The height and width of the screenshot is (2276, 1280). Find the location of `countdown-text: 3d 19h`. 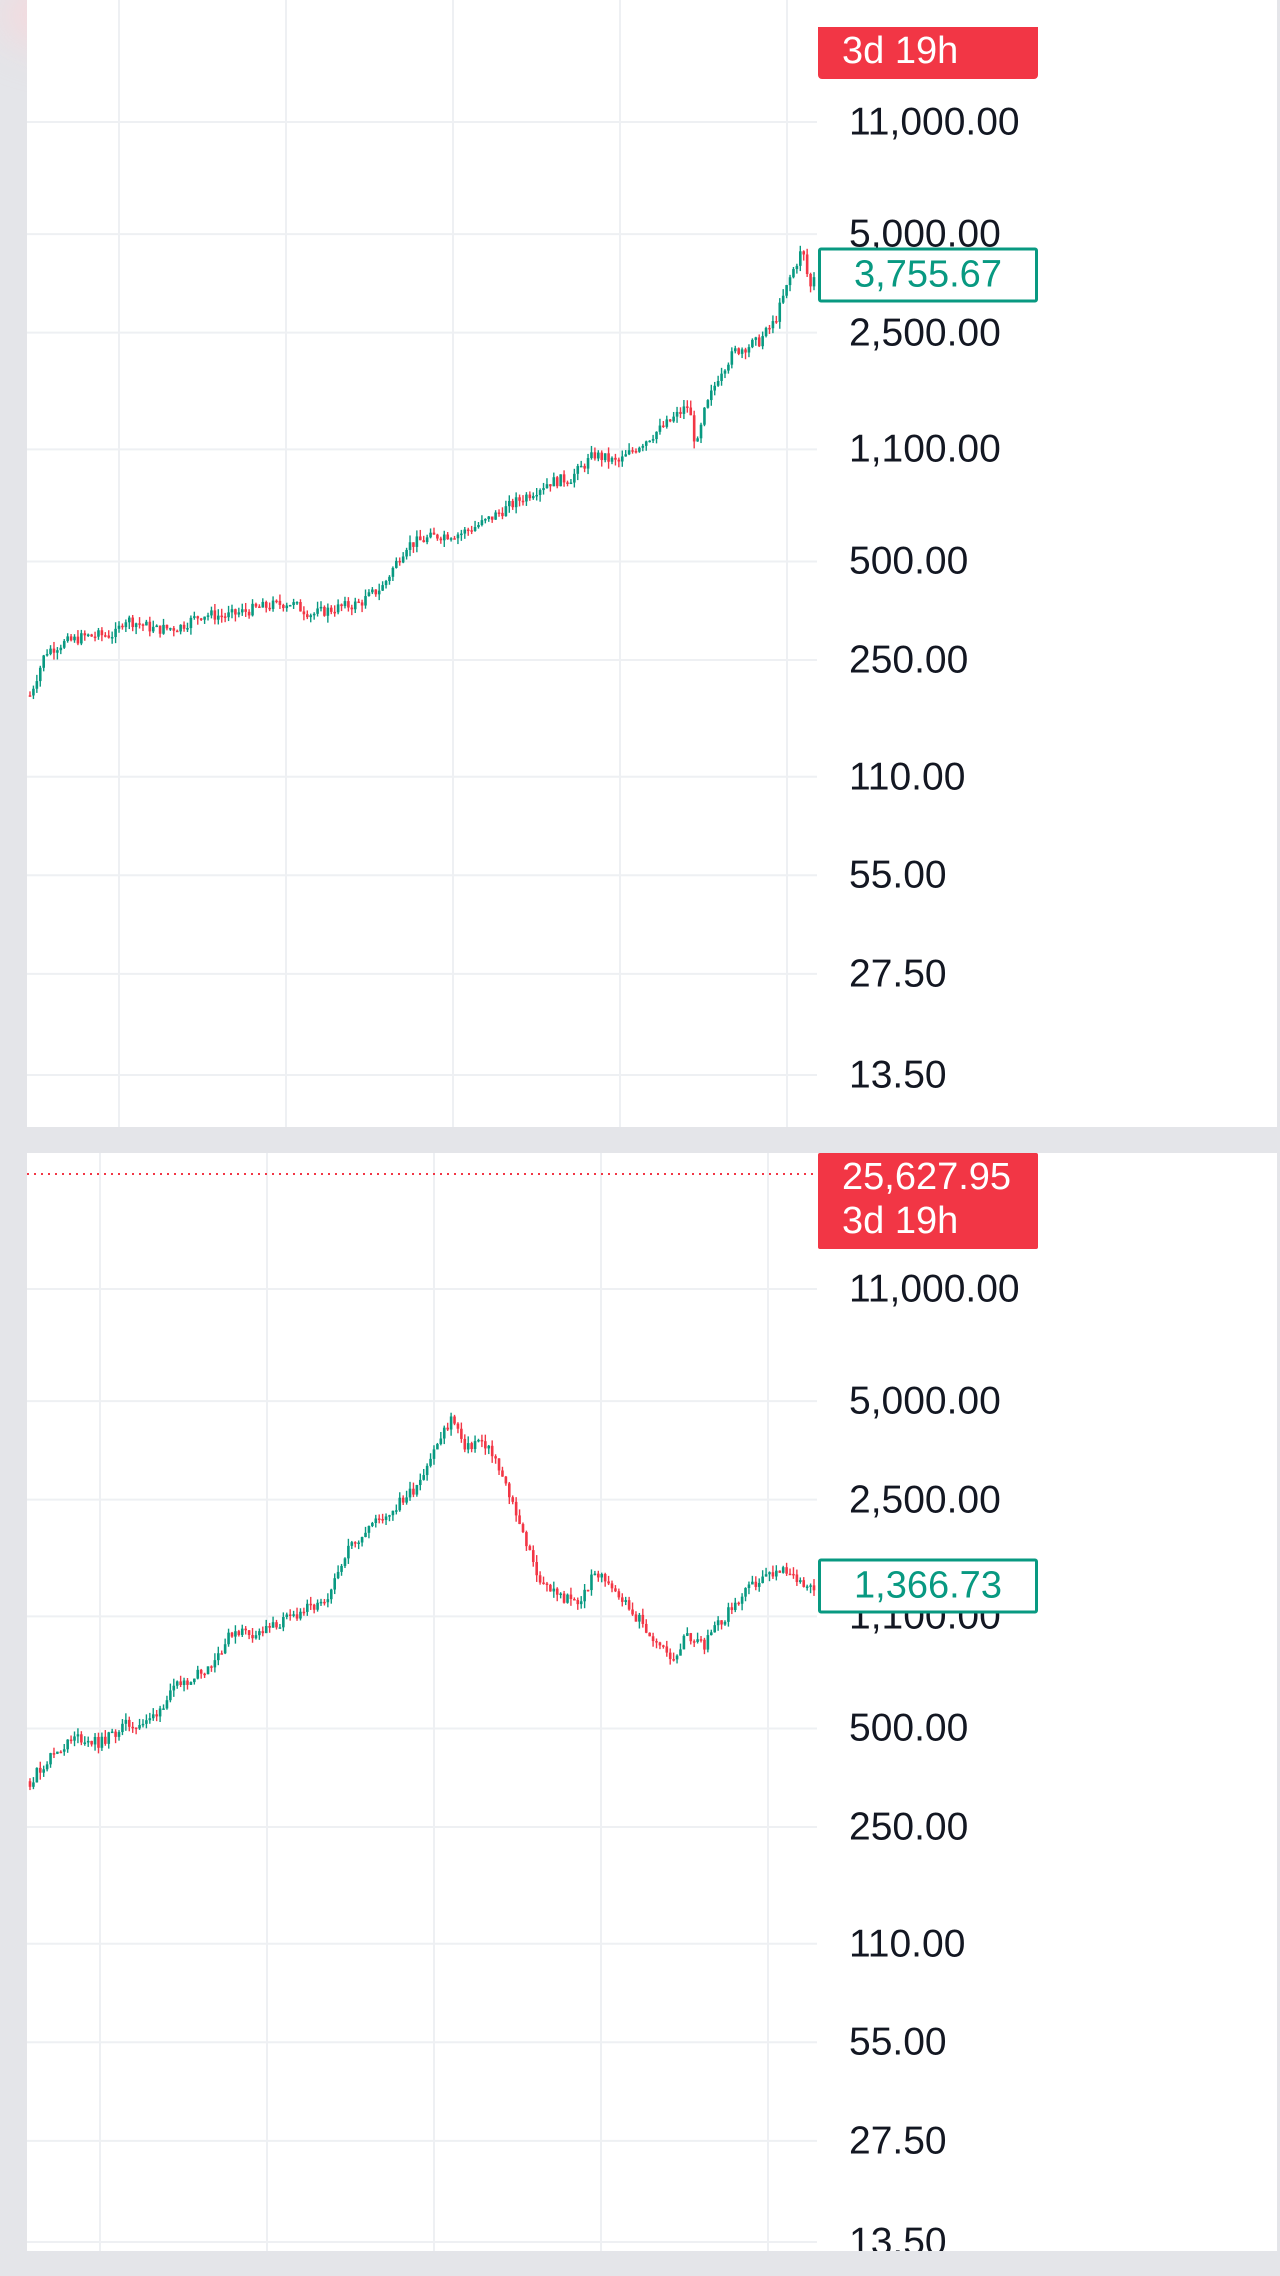

countdown-text: 3d 19h is located at coordinates (900, 1221).